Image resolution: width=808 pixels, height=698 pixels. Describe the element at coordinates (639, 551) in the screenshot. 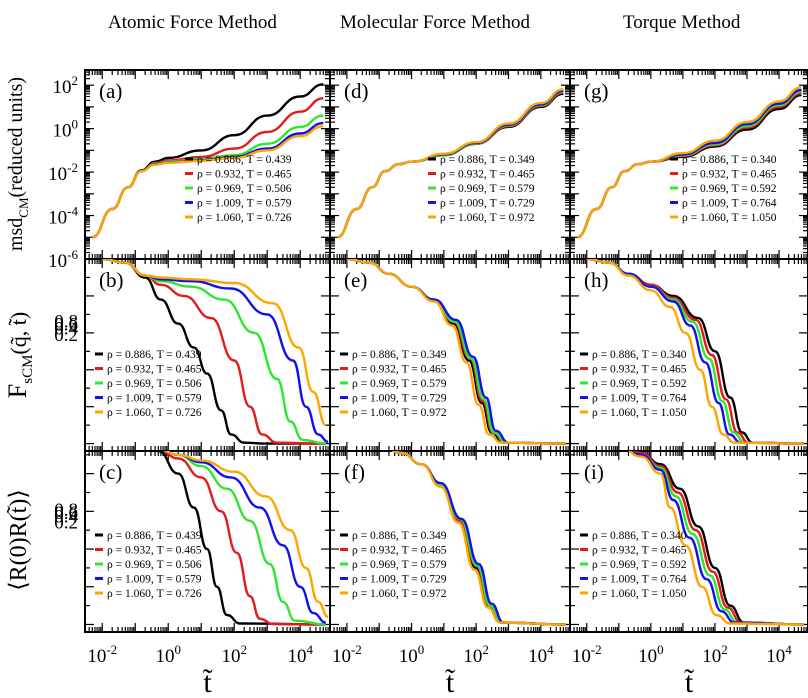

I see `legend-label-i-1: ρ = 0.932, T = 0.465` at that location.